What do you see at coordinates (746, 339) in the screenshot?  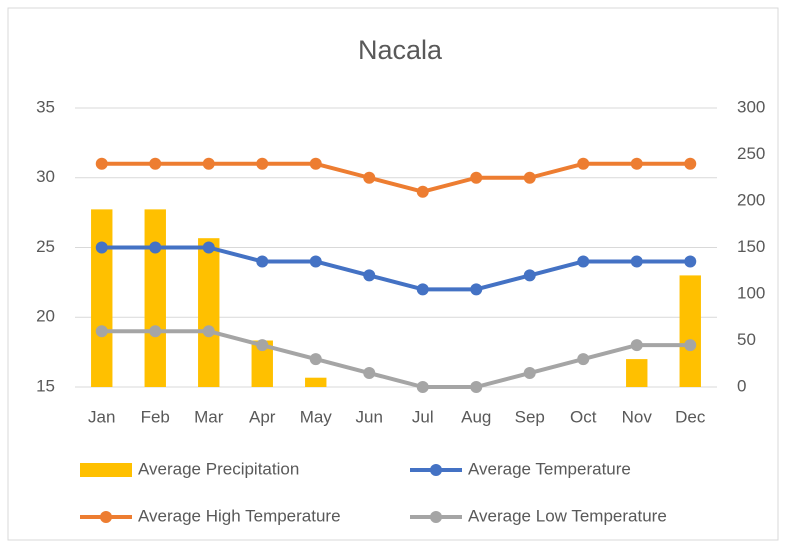 I see `y2-tick-label: 50` at bounding box center [746, 339].